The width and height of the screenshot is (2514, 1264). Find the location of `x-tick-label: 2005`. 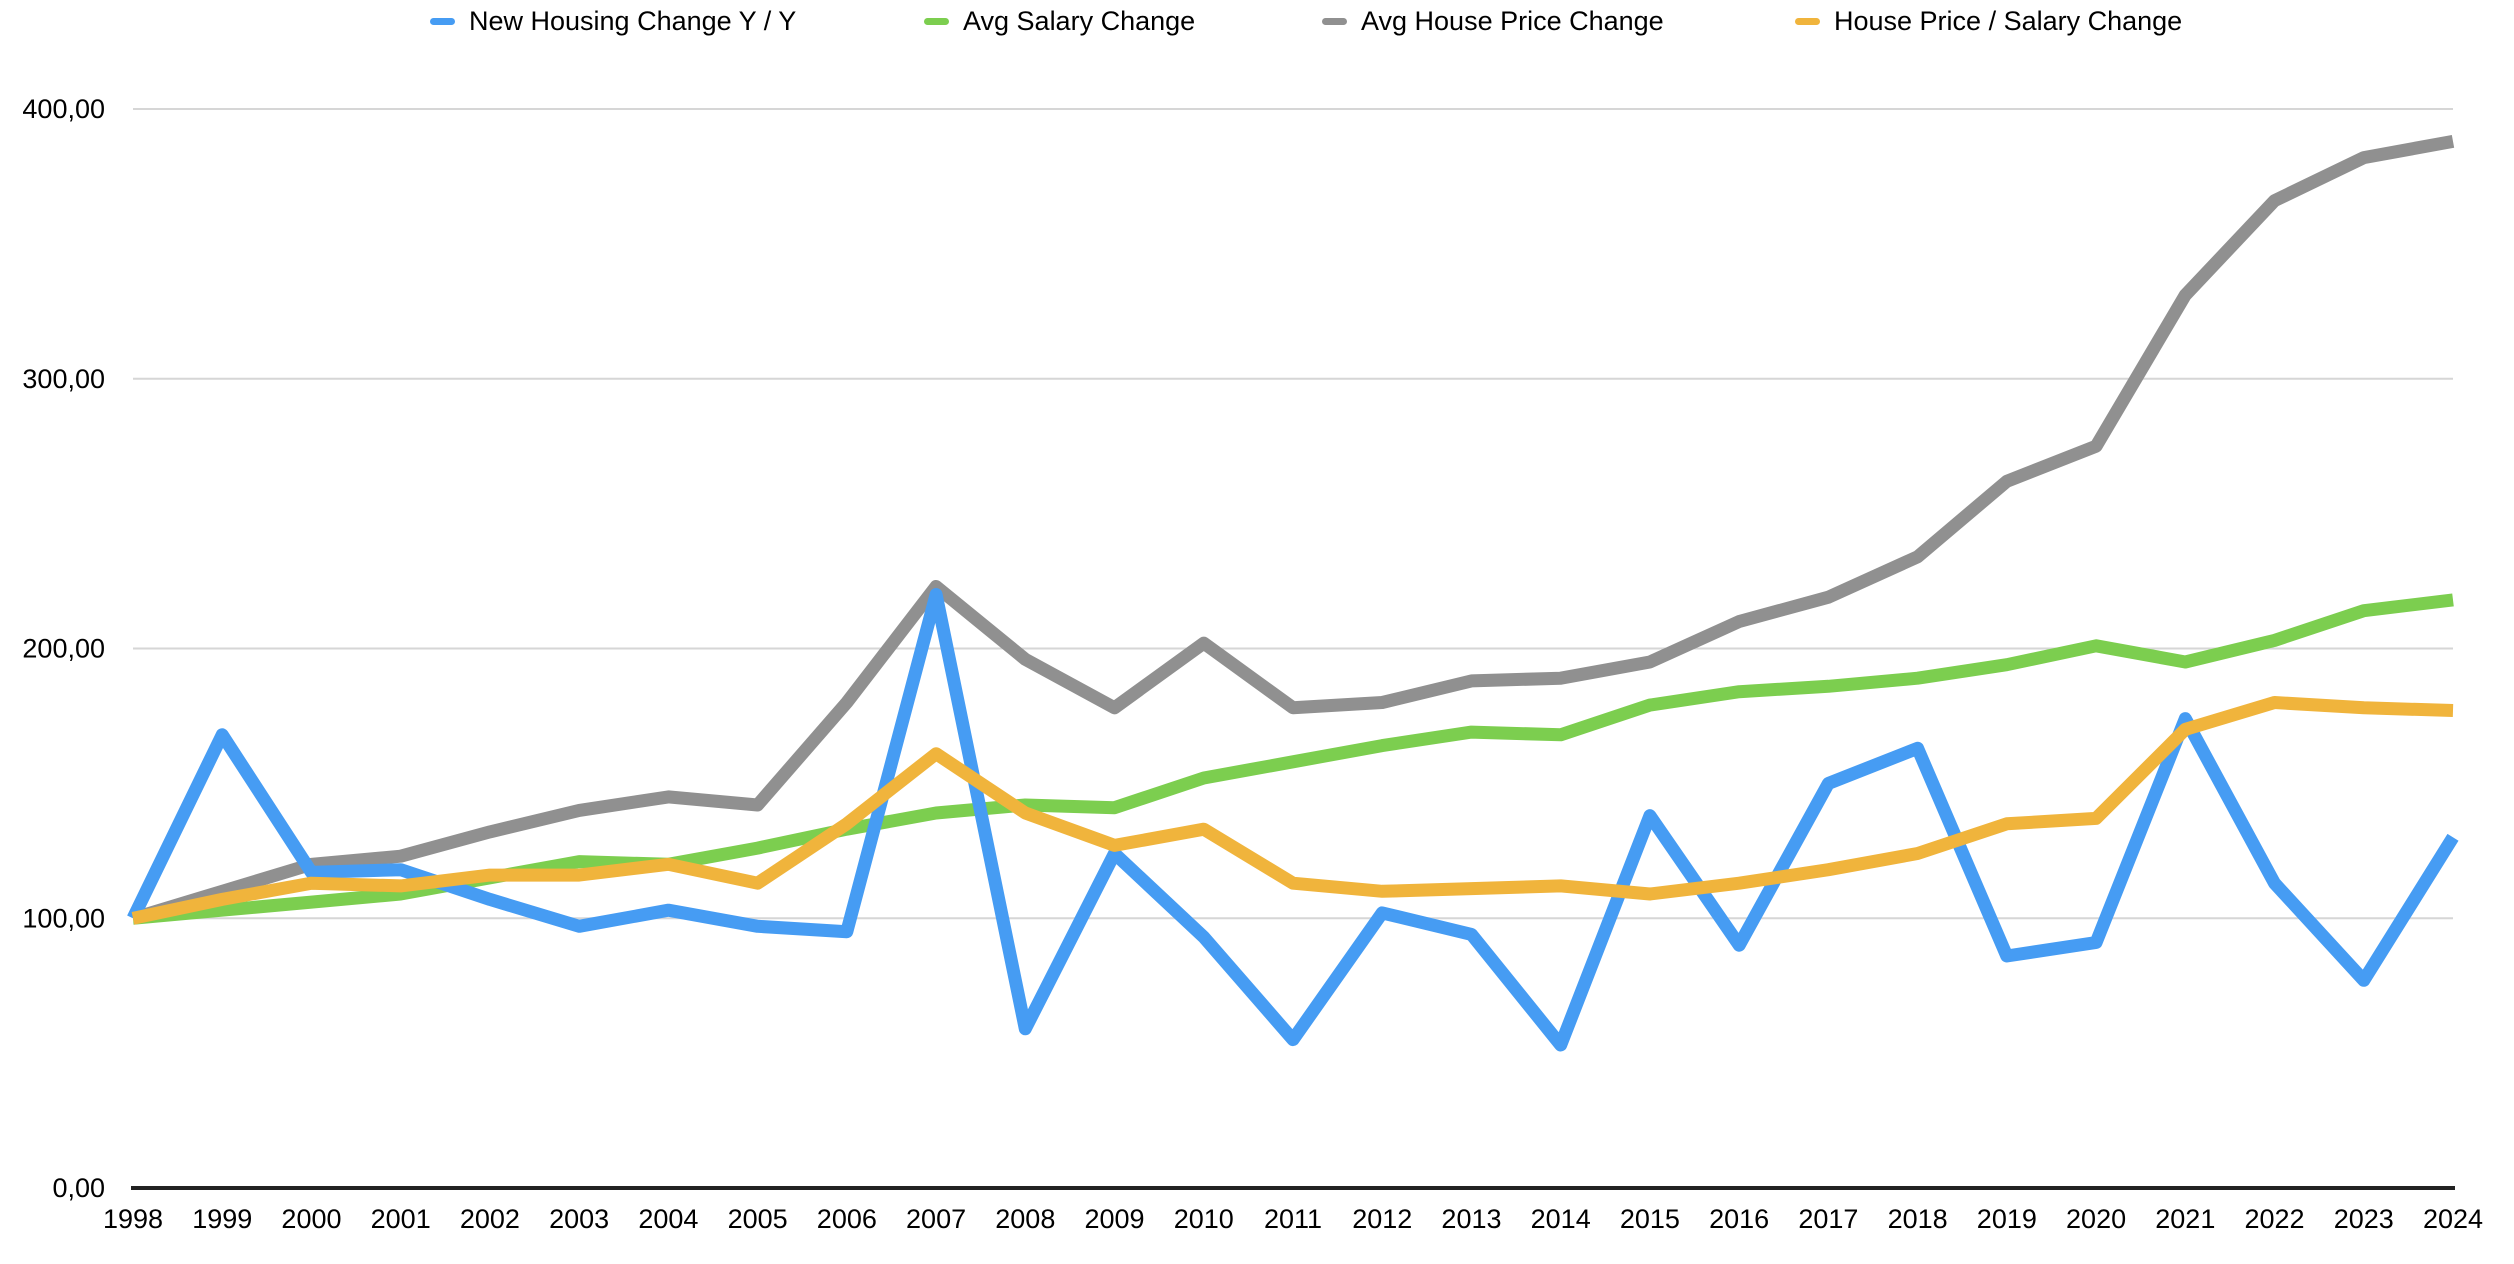

x-tick-label: 2005 is located at coordinates (758, 1219).